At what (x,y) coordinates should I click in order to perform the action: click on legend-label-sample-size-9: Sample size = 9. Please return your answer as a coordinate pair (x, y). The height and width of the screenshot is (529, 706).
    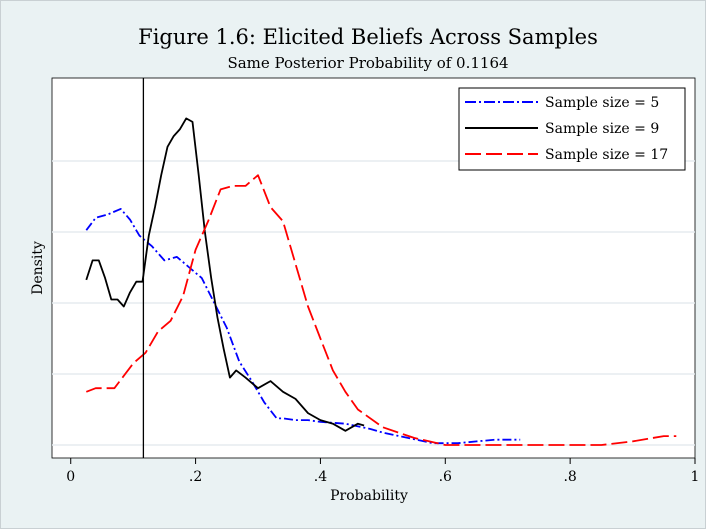
    Looking at the image, I should click on (602, 129).